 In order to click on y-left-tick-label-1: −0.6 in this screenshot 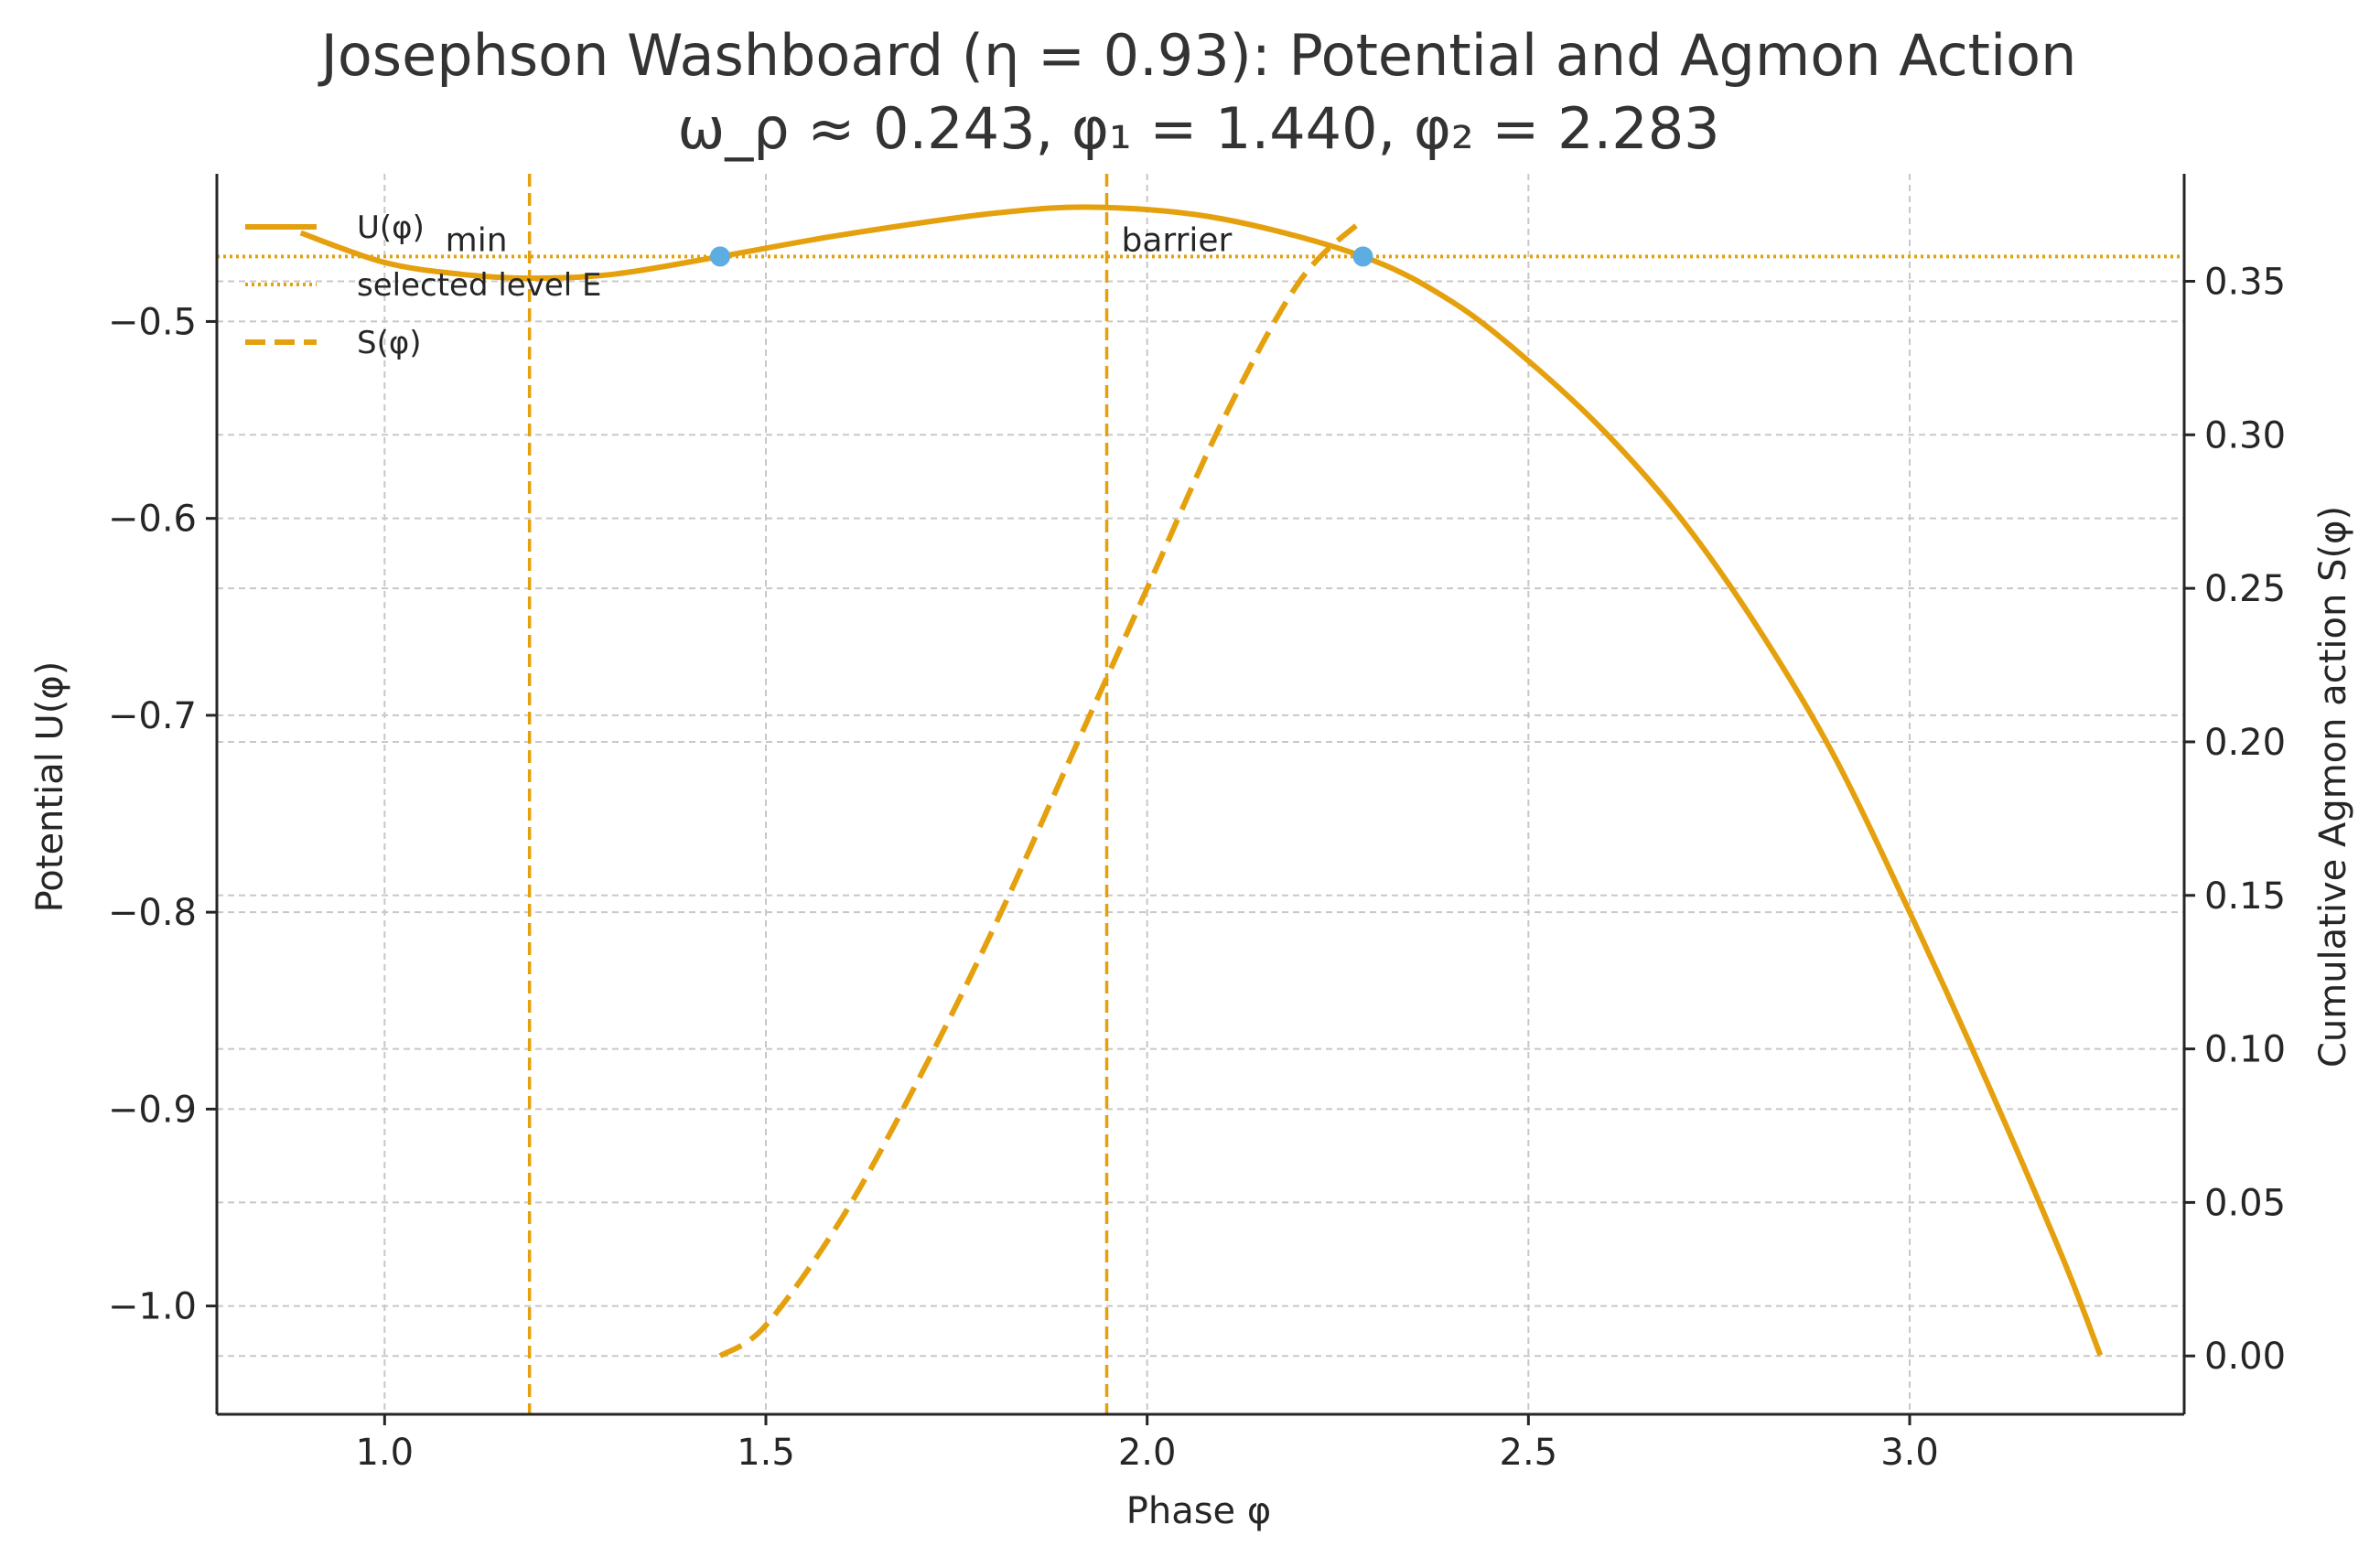, I will do `click(152, 520)`.